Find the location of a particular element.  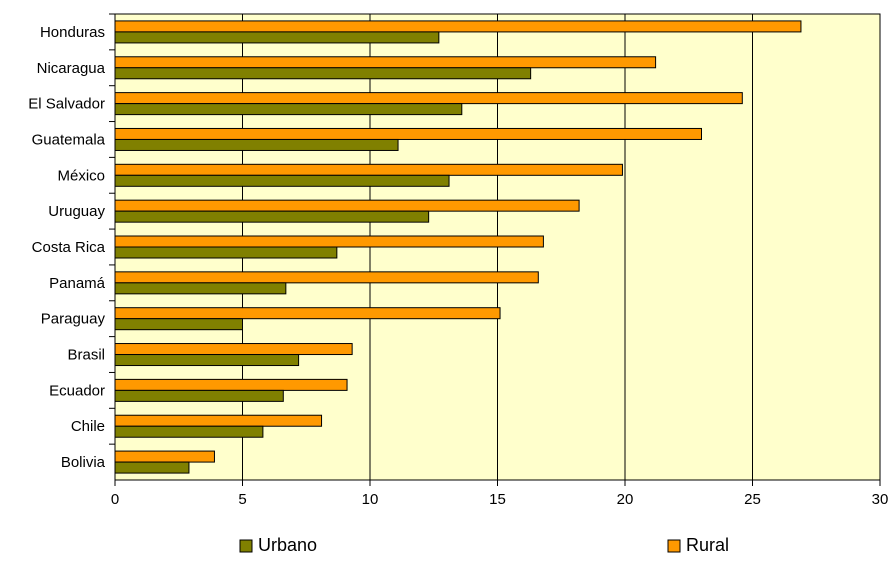

category-label-paraguay: Paraguay is located at coordinates (73, 319).